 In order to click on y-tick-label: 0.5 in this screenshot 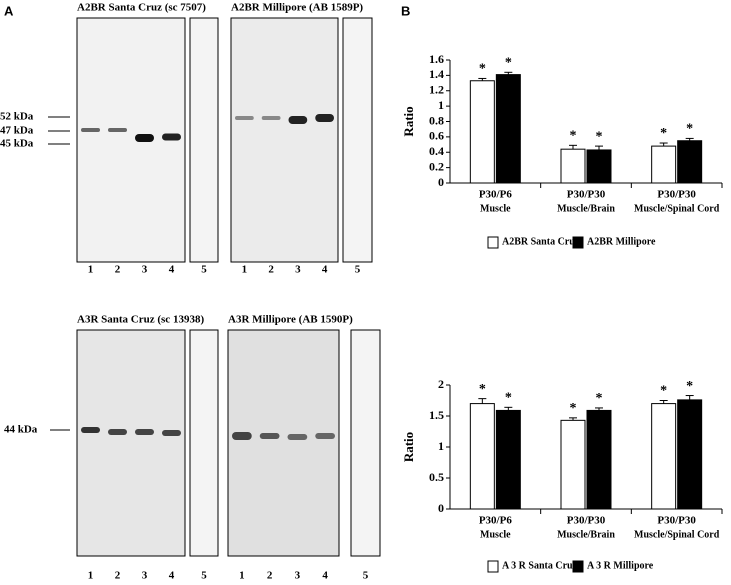, I will do `click(436, 477)`.